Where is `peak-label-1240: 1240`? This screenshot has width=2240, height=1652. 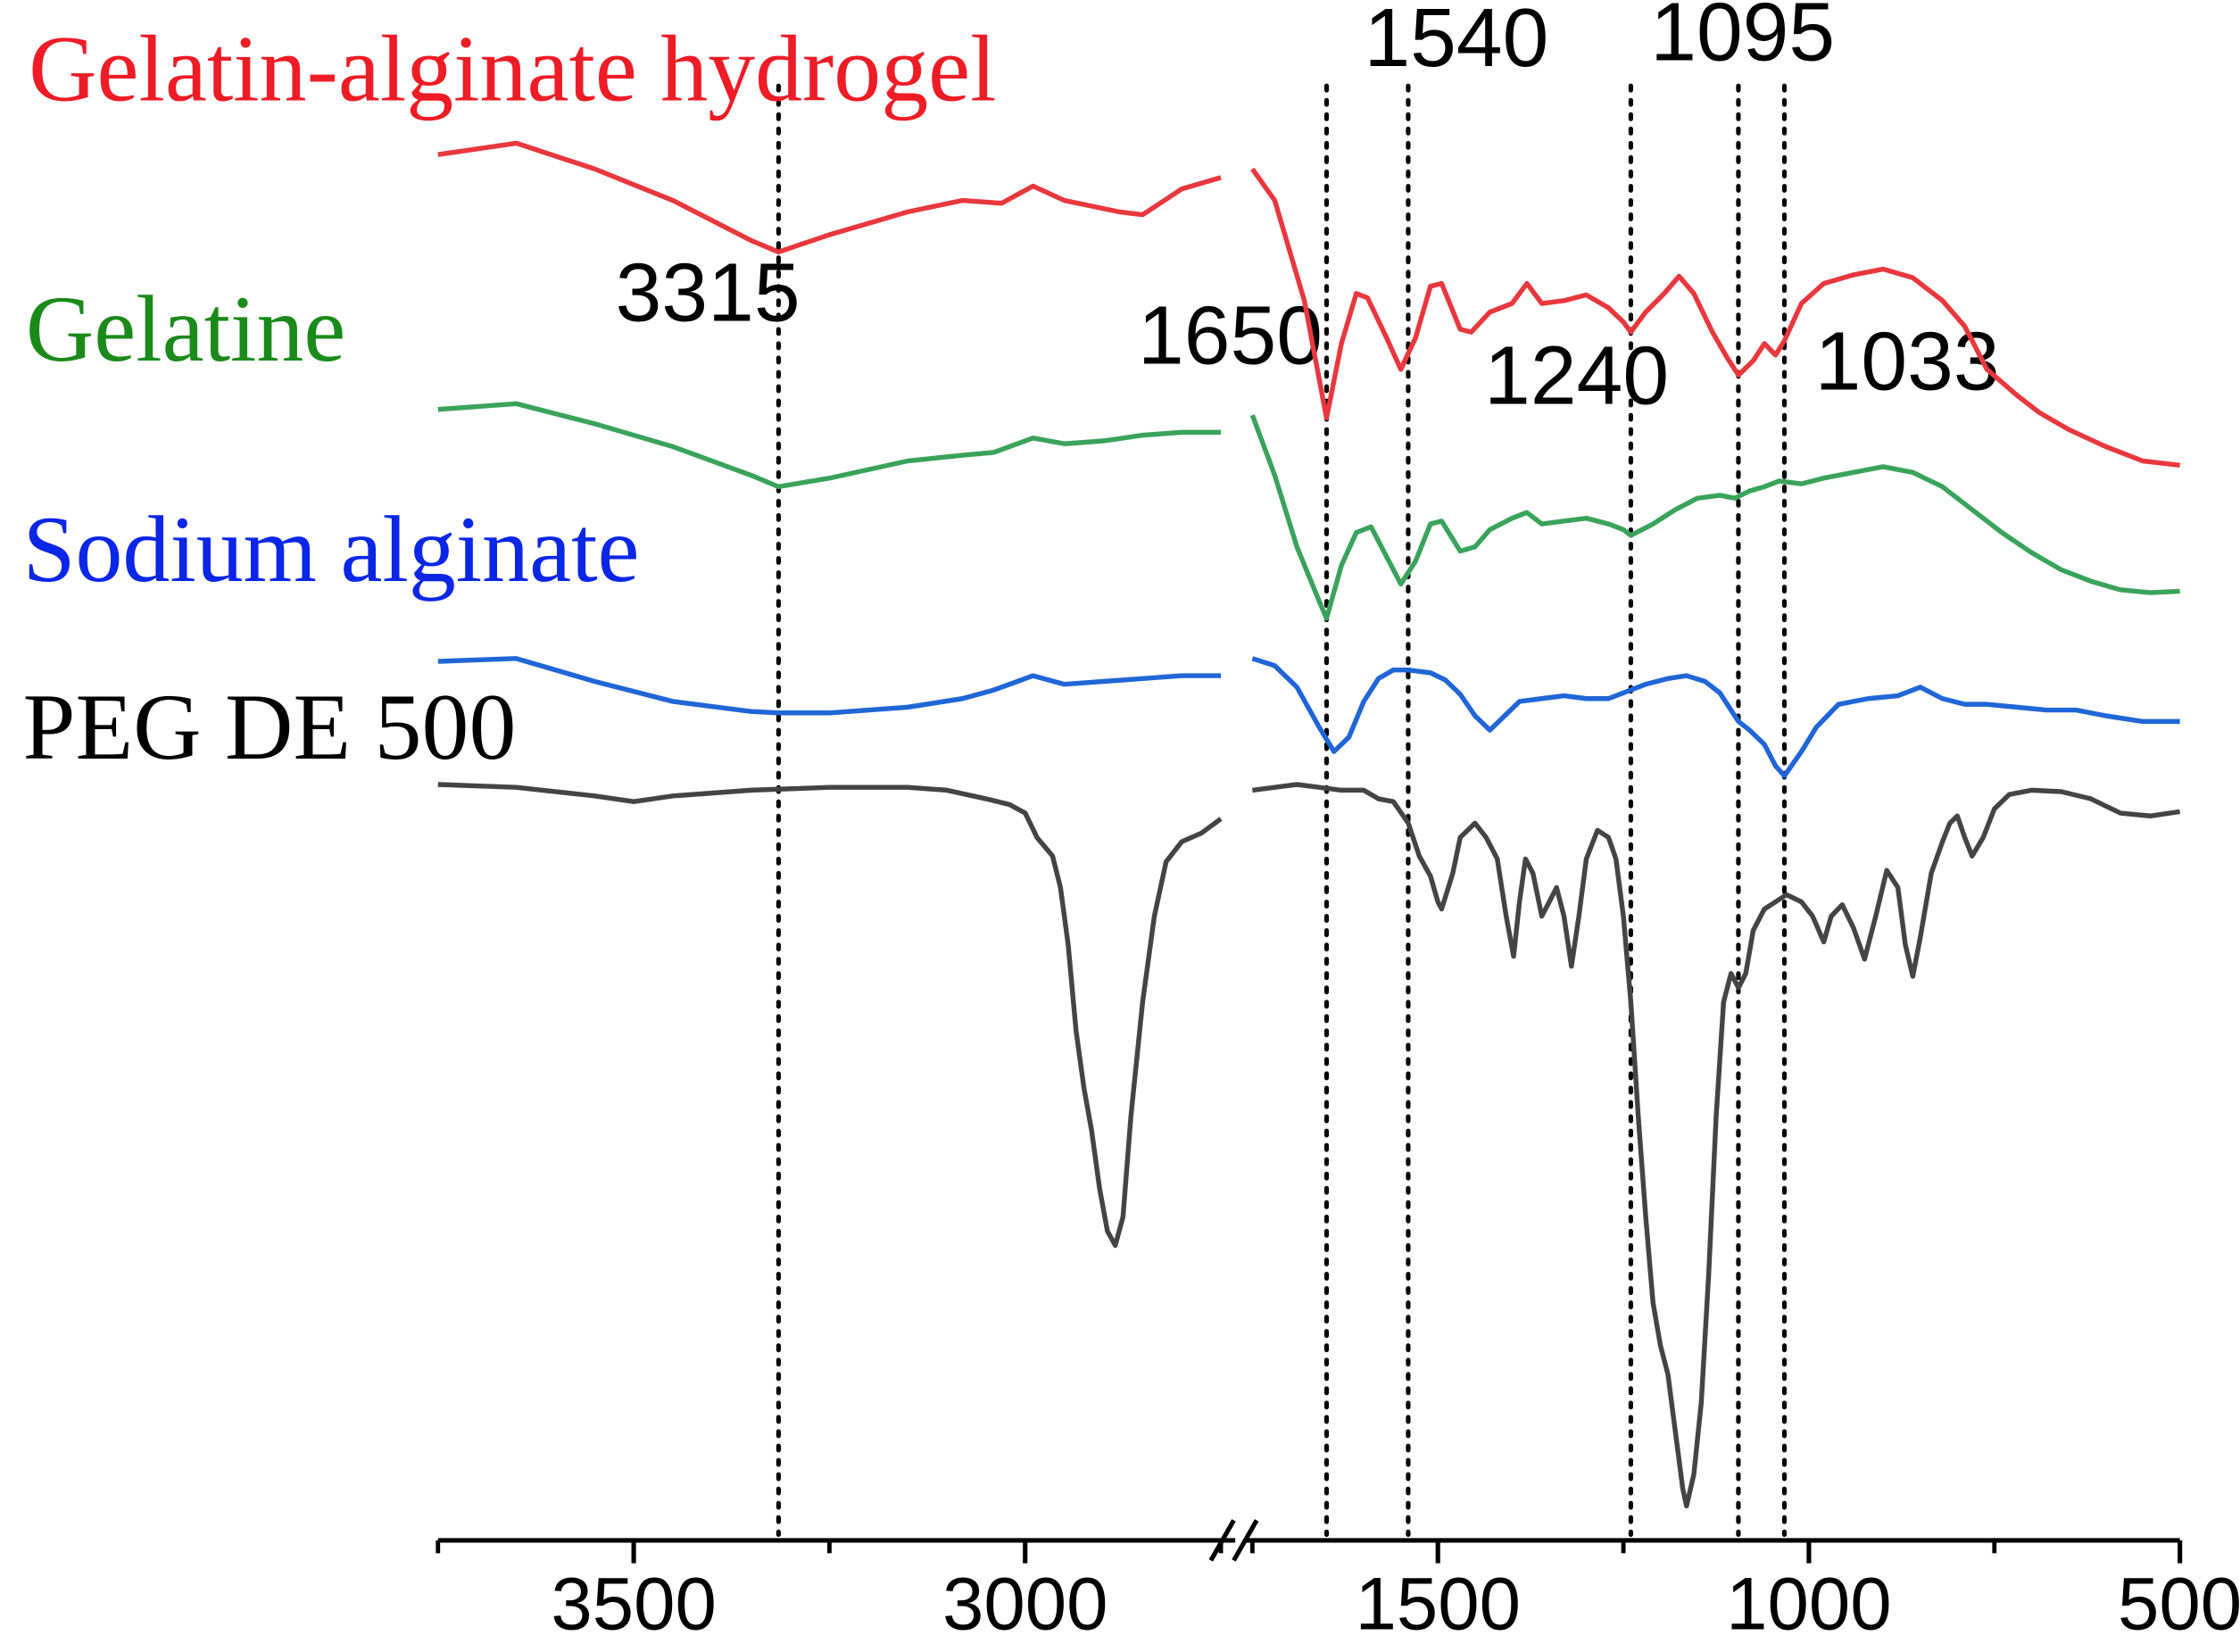 peak-label-1240: 1240 is located at coordinates (1576, 375).